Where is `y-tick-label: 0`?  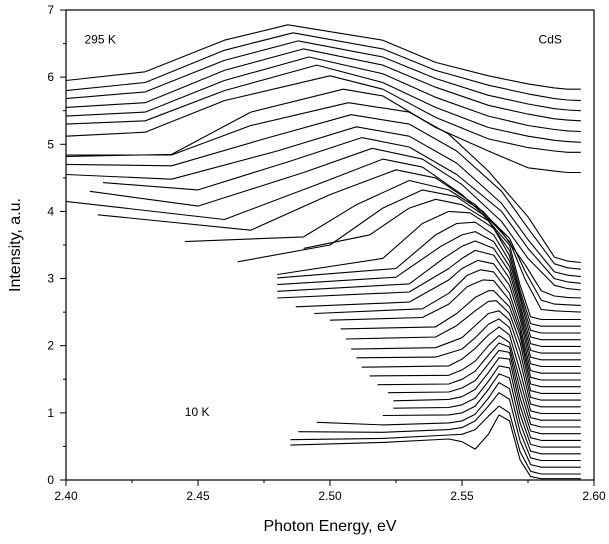
y-tick-label: 0 is located at coordinates (50, 480).